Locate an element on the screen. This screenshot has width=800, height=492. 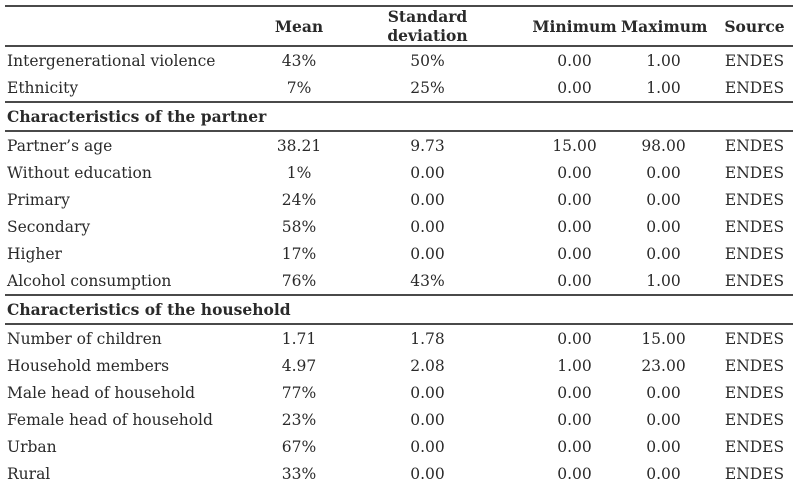
cell-standard-deviation: 2.08 is located at coordinates (427, 365).